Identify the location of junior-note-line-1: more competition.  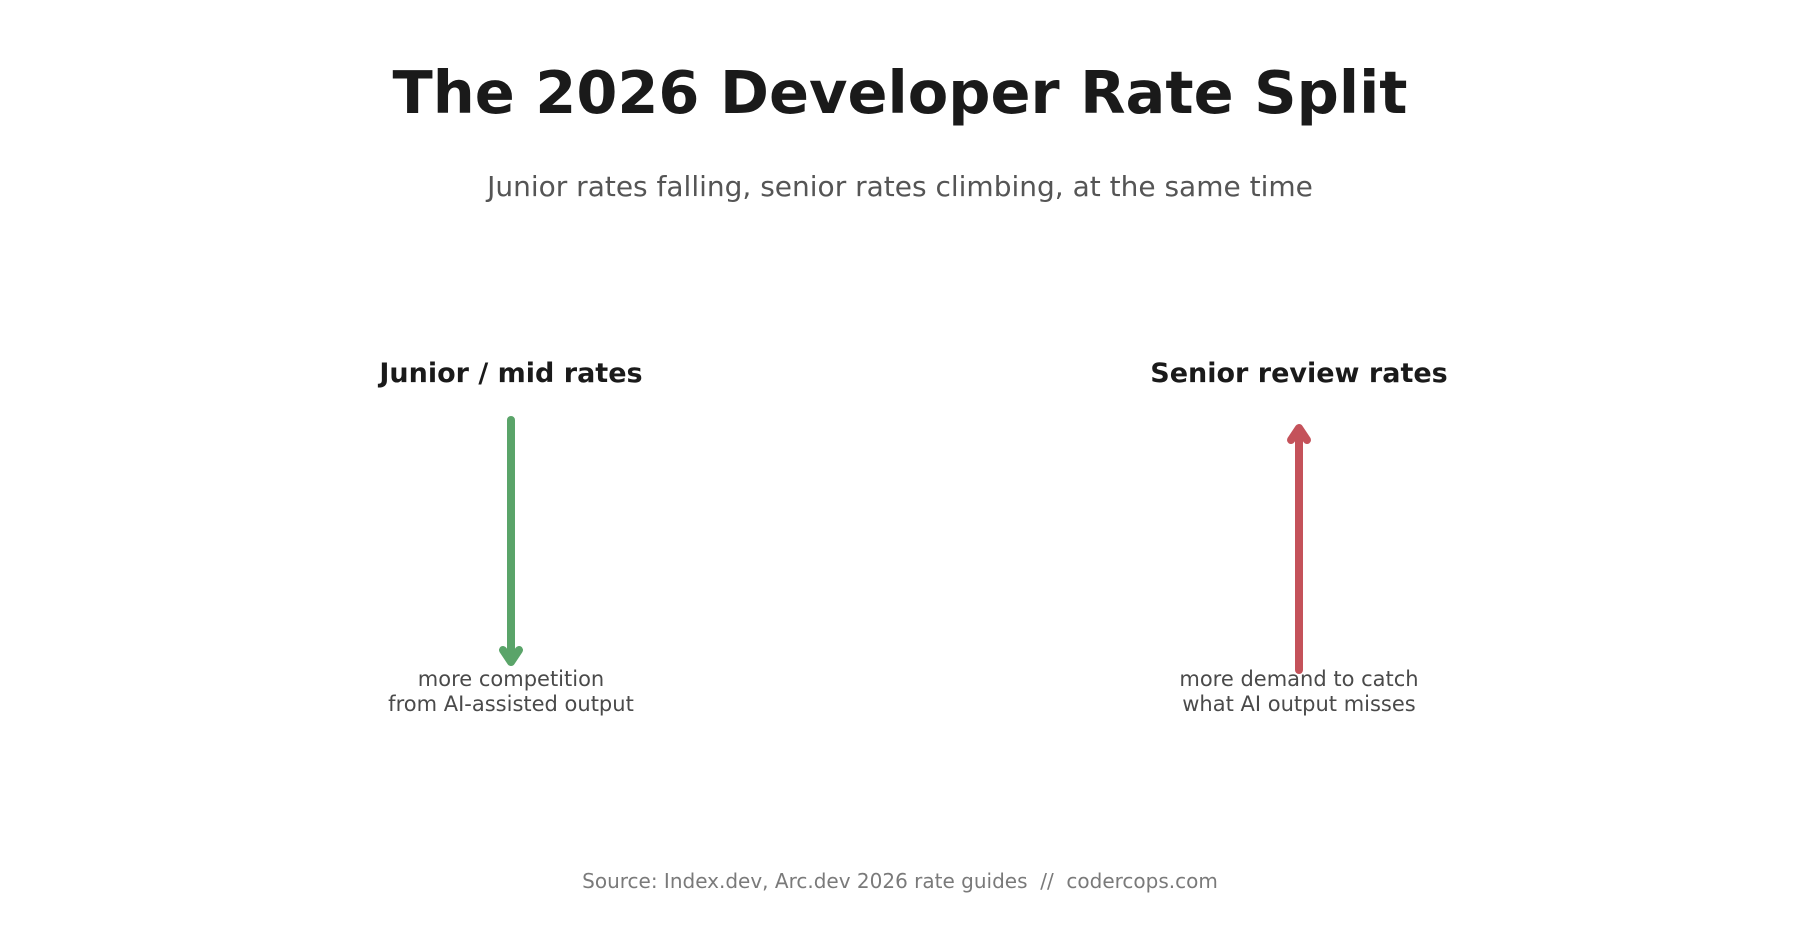
(511, 679).